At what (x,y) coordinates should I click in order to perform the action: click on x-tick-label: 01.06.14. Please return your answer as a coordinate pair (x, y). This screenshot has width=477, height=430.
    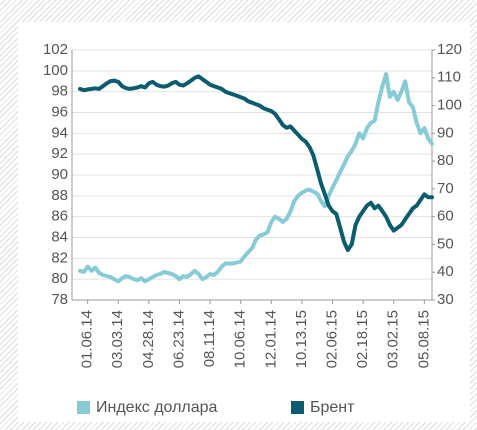
    Looking at the image, I should click on (87, 339).